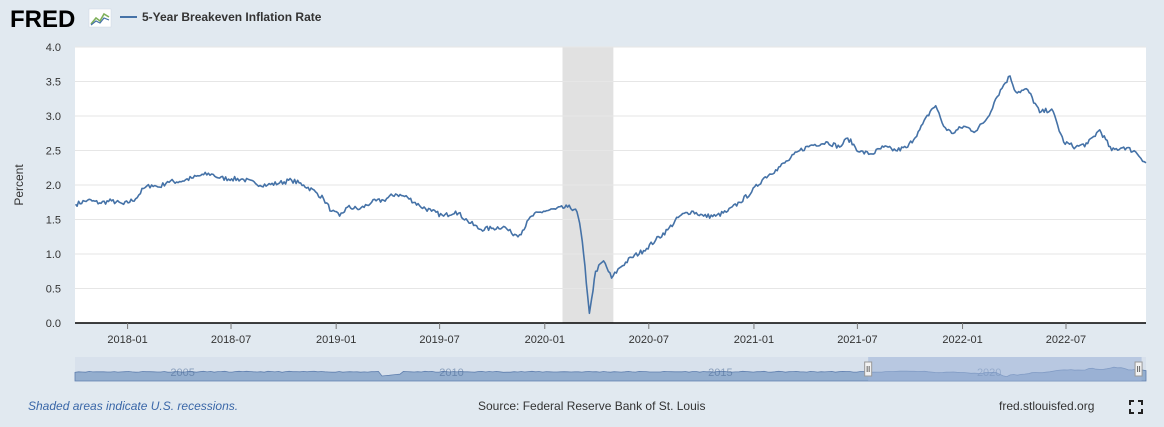 This screenshot has height=427, width=1164. Describe the element at coordinates (53, 324) in the screenshot. I see `y-tick-label: 0.0` at that location.